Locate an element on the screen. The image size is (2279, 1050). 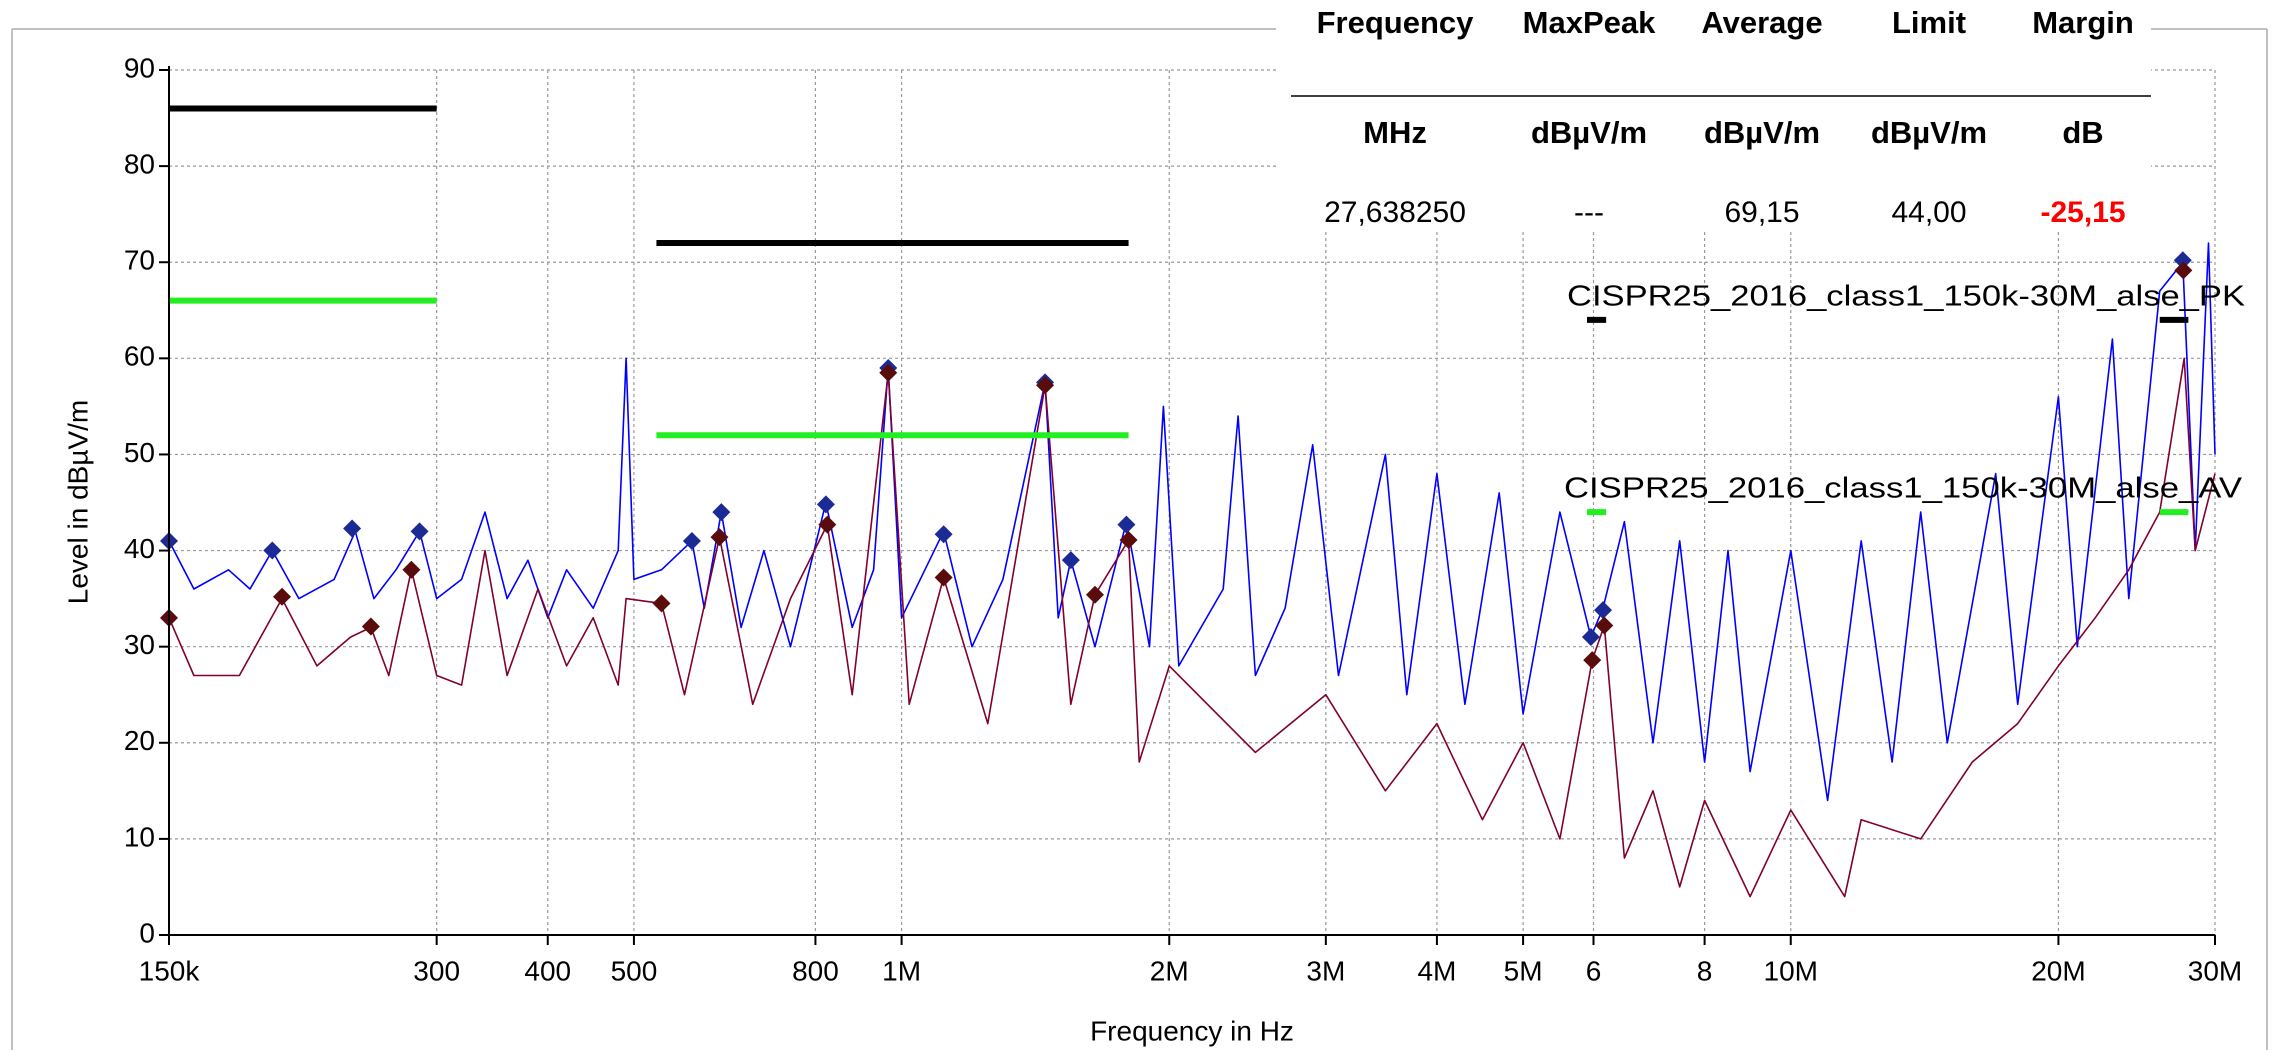
y-tick-label: 70 is located at coordinates (139, 260).